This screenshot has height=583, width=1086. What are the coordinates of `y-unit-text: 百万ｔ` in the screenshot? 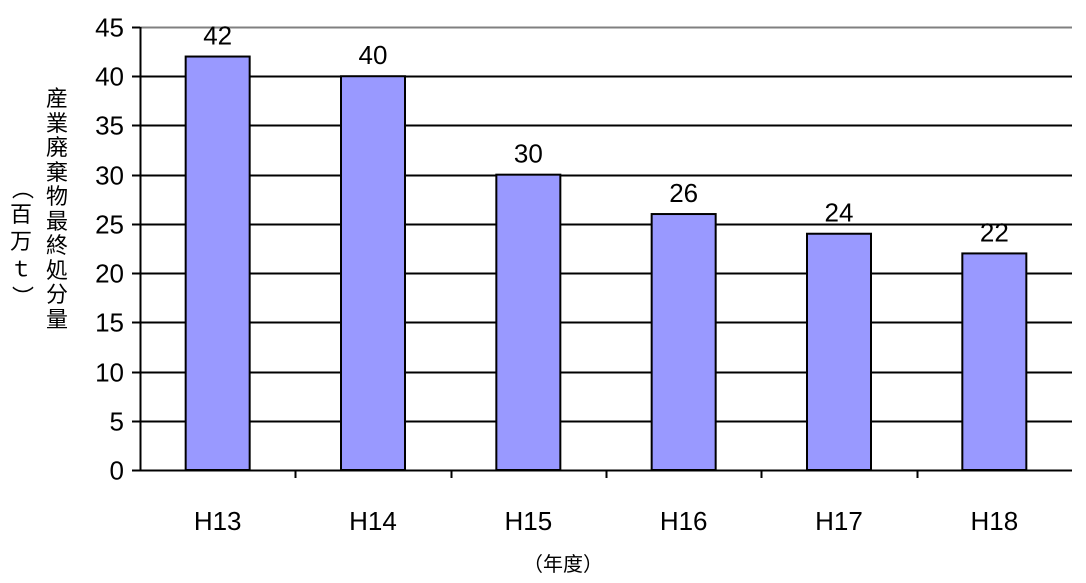 It's located at (20, 242).